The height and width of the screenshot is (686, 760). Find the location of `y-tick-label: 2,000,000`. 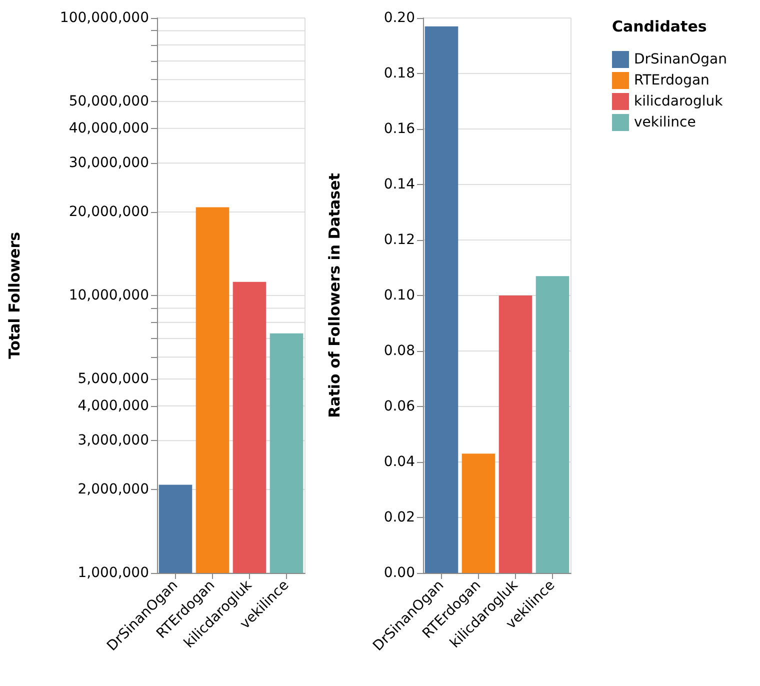

y-tick-label: 2,000,000 is located at coordinates (113, 489).